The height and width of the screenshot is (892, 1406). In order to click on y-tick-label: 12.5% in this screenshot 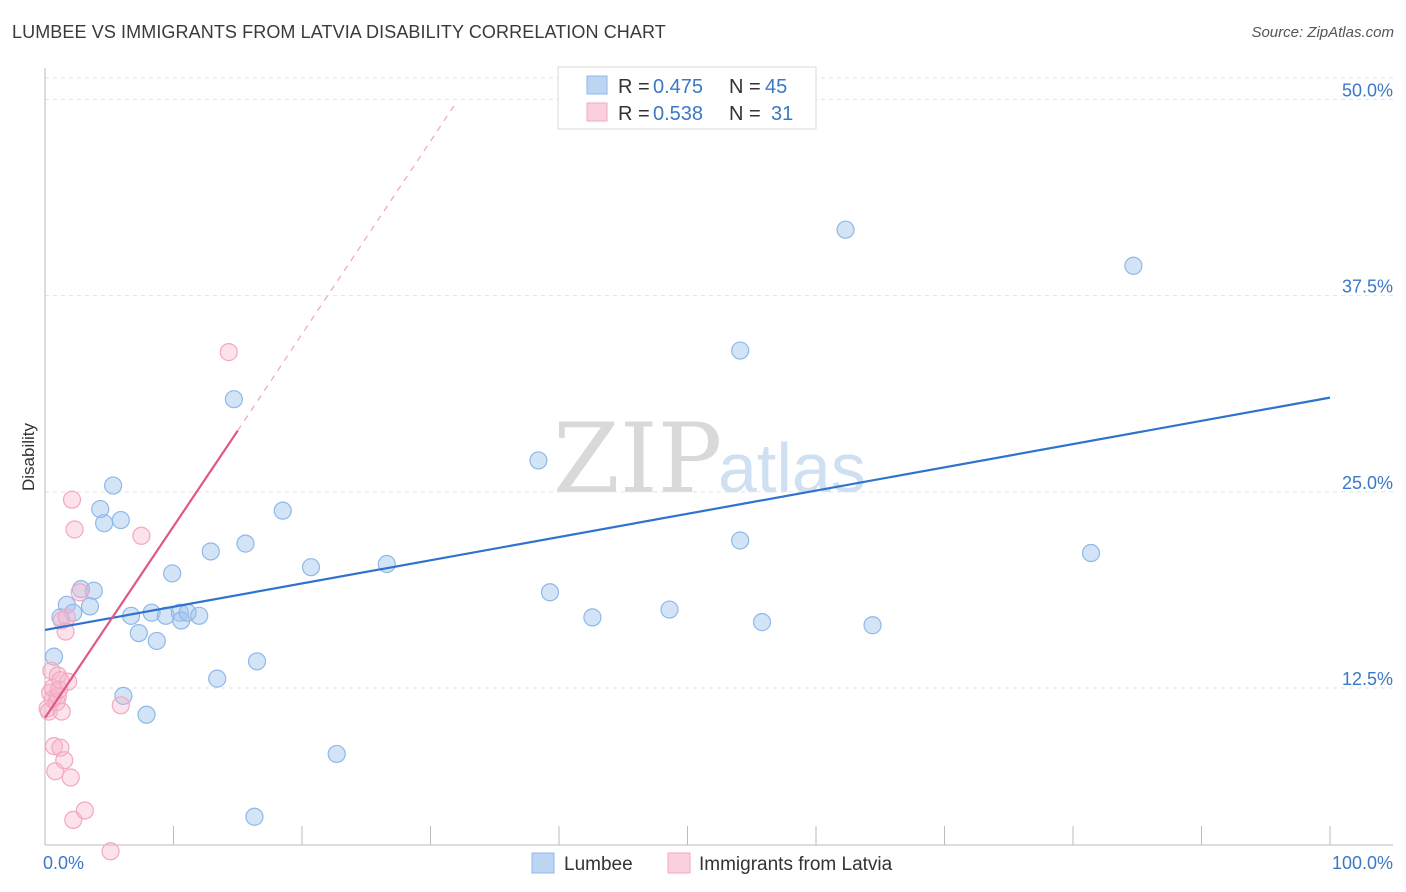, I will do `click(1367, 679)`.